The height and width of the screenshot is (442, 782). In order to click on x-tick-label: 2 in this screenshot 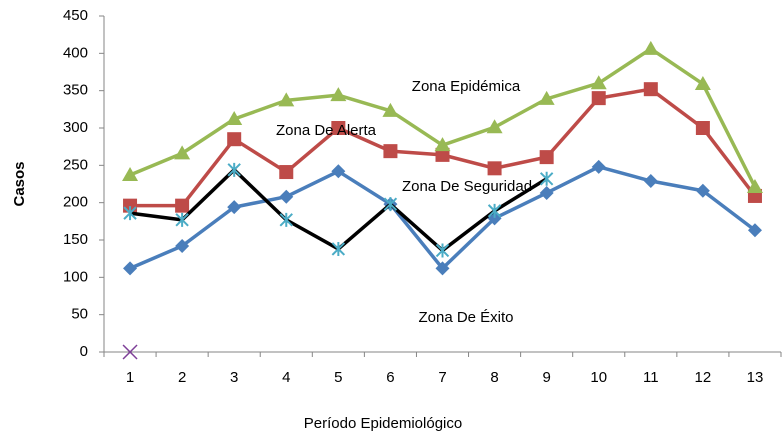, I will do `click(182, 377)`.